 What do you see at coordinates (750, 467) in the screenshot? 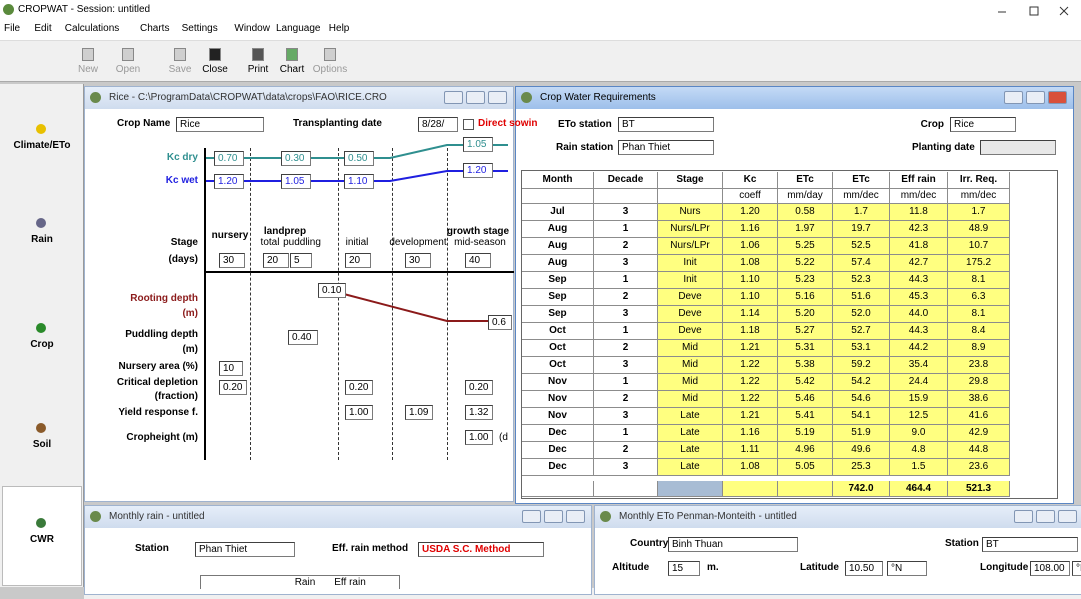
I see `table-cell: 1.08` at bounding box center [750, 467].